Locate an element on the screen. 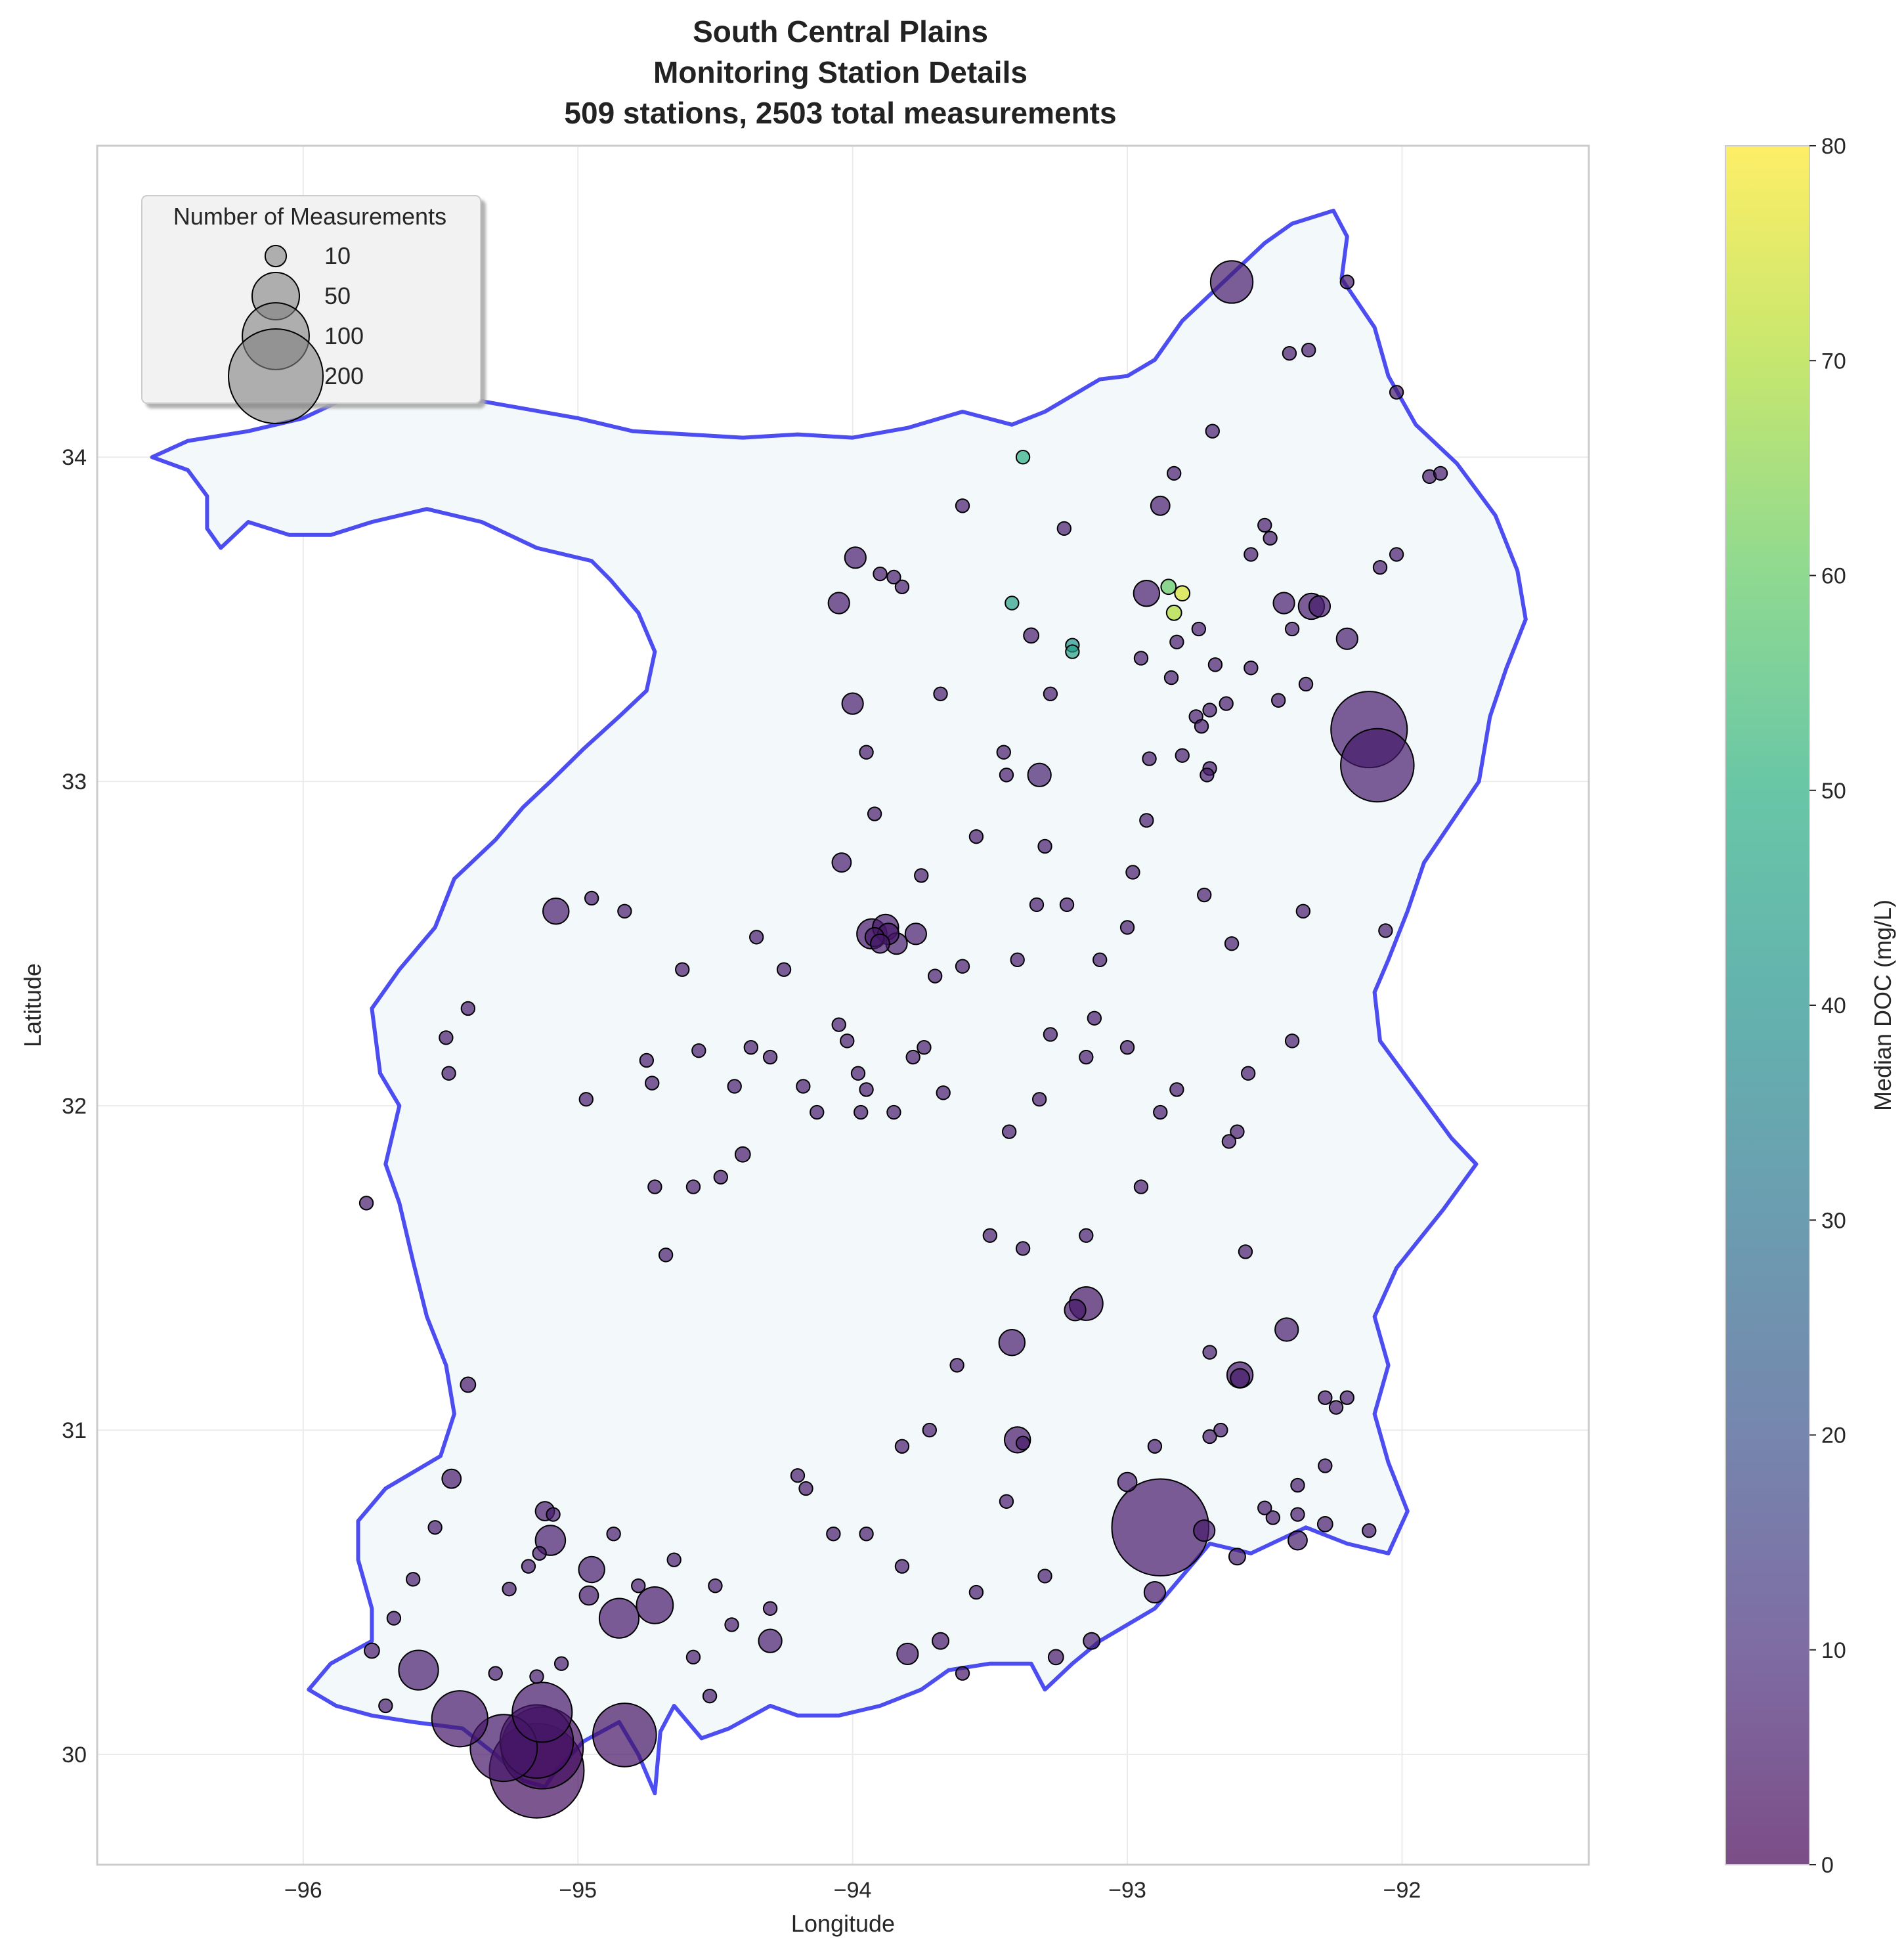 The height and width of the screenshot is (1954, 1904). colorbar-tick-label: 40 is located at coordinates (1833, 1006).